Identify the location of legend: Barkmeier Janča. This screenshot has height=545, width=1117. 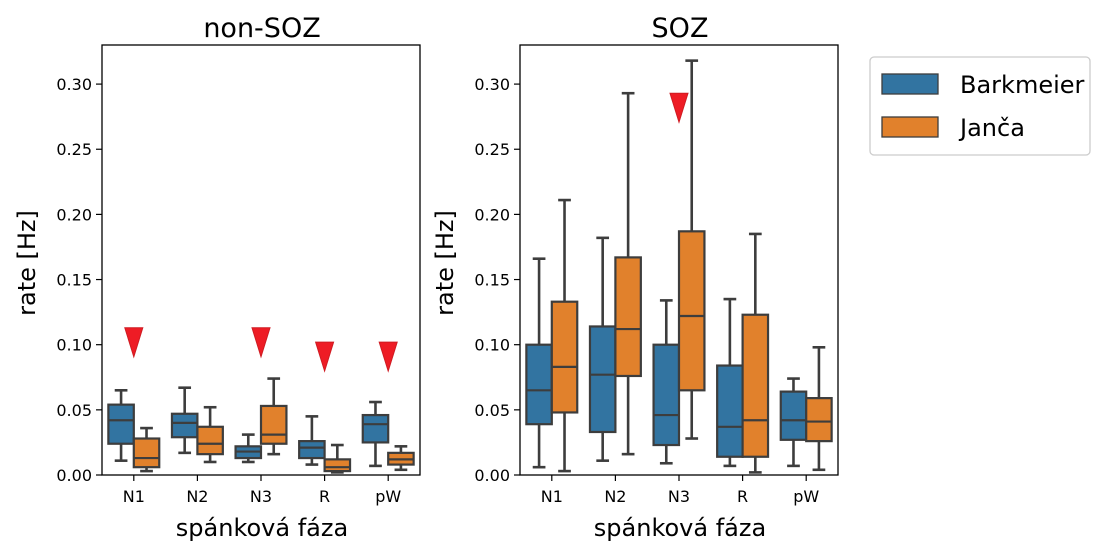
(980, 106).